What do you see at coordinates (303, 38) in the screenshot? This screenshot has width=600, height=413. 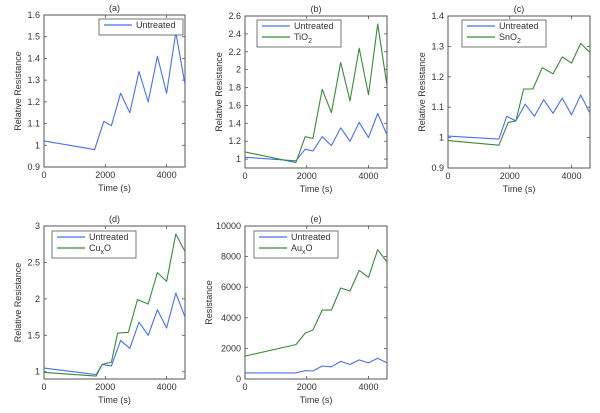 I see `legend-label: TiO2` at bounding box center [303, 38].